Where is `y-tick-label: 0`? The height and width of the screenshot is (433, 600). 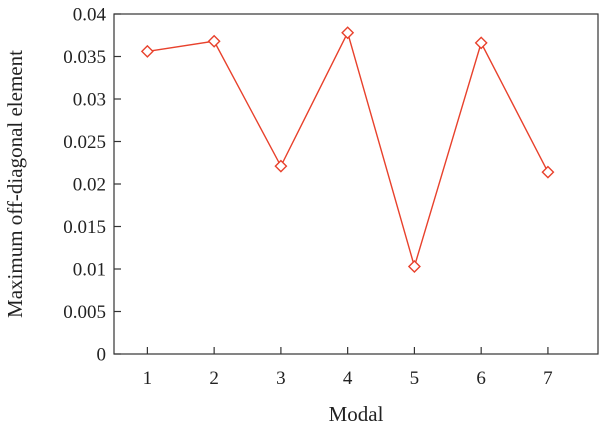 y-tick-label: 0 is located at coordinates (102, 355).